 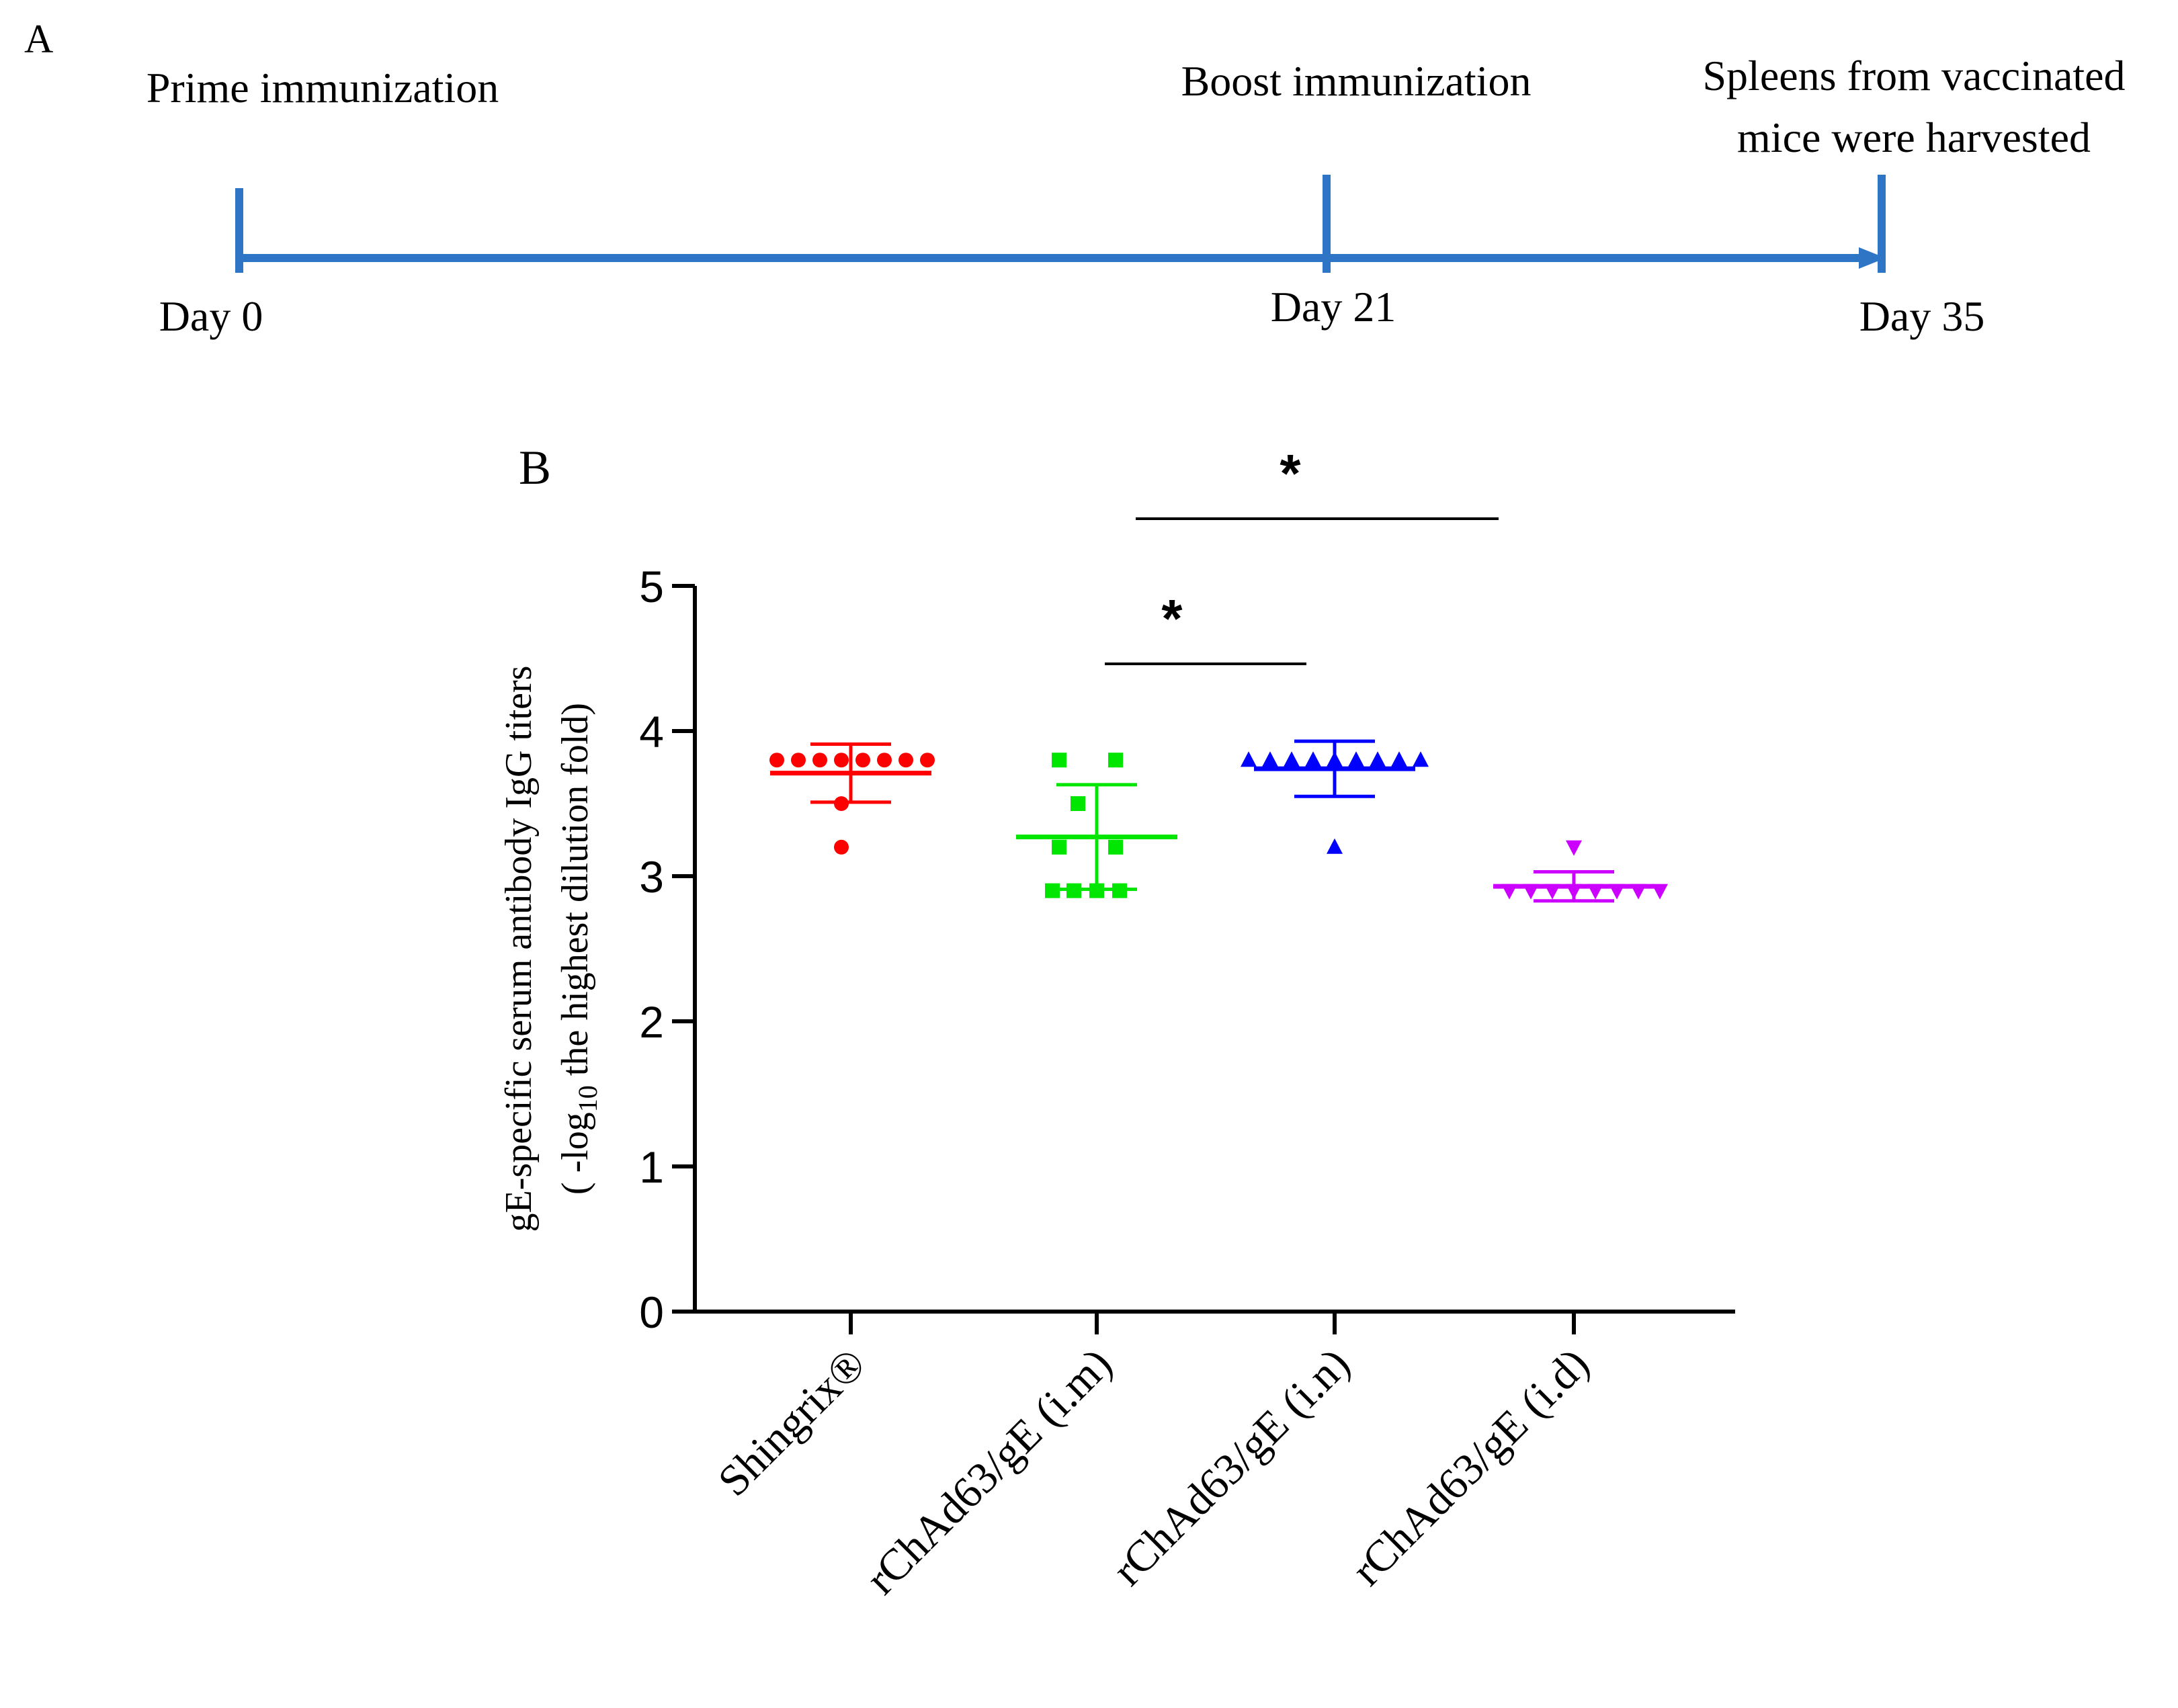 What do you see at coordinates (578, 949) in the screenshot?
I see `y-axis-label-sub: ( -log10 the highest dilution fold)` at bounding box center [578, 949].